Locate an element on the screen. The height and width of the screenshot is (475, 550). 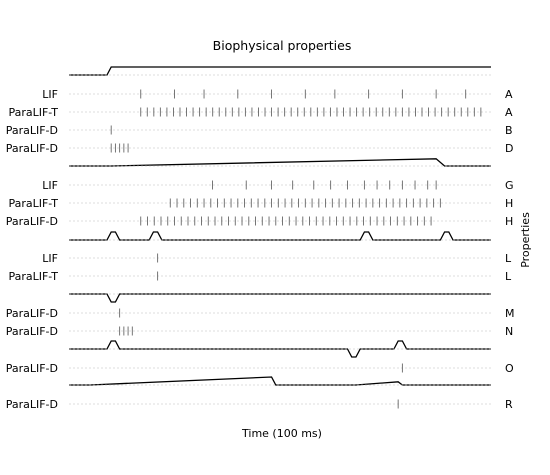
panel-5: ParaLIF-D O is located at coordinates (260, 357).